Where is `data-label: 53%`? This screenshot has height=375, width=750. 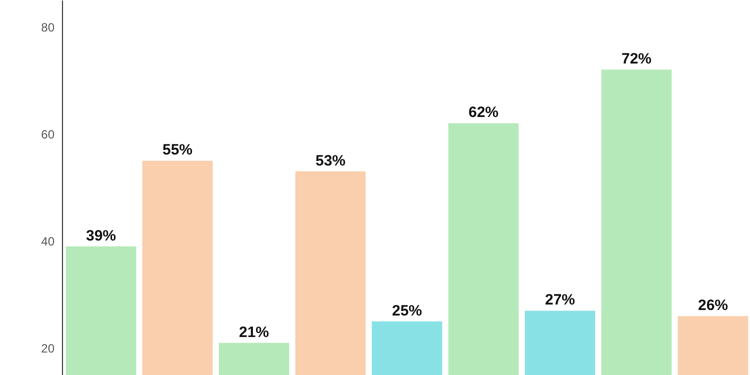 data-label: 53% is located at coordinates (330, 161).